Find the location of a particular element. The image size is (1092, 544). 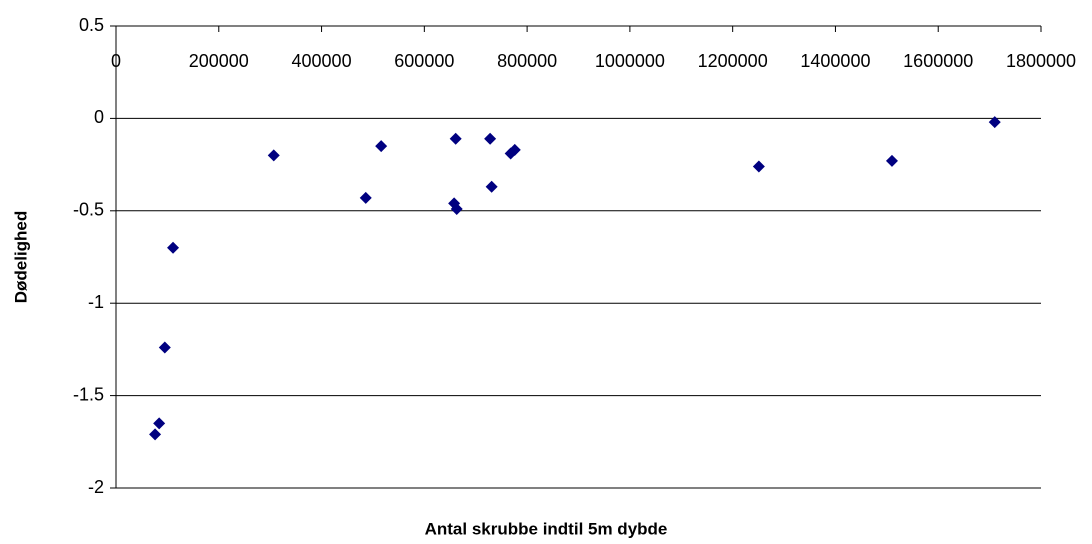

x-tick-label: 400000 is located at coordinates (322, 61).